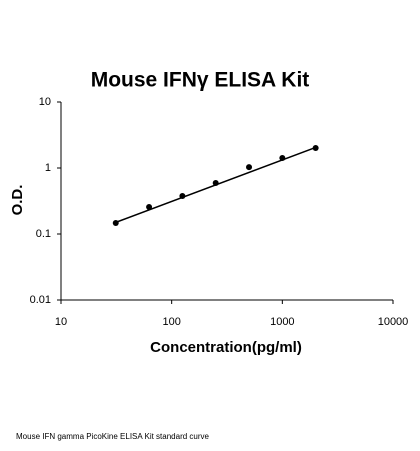 Image resolution: width=420 pixels, height=451 pixels. I want to click on x-tick-label: 1000, so click(282, 322).